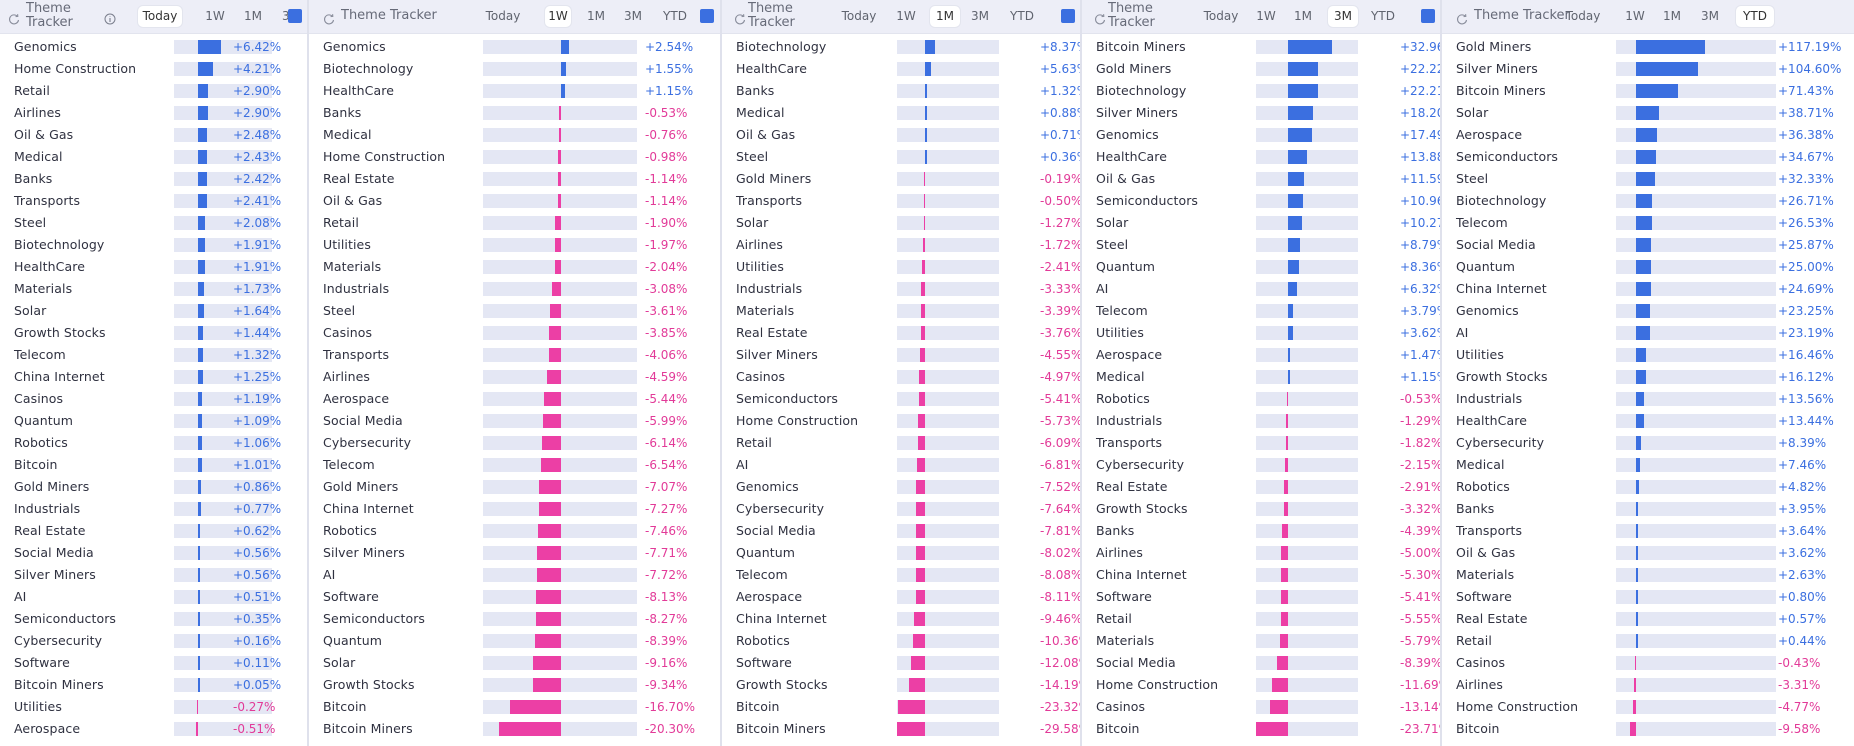 The image size is (1854, 746). Describe the element at coordinates (257, 487) in the screenshot. I see `performance-value: +0.86%` at that location.